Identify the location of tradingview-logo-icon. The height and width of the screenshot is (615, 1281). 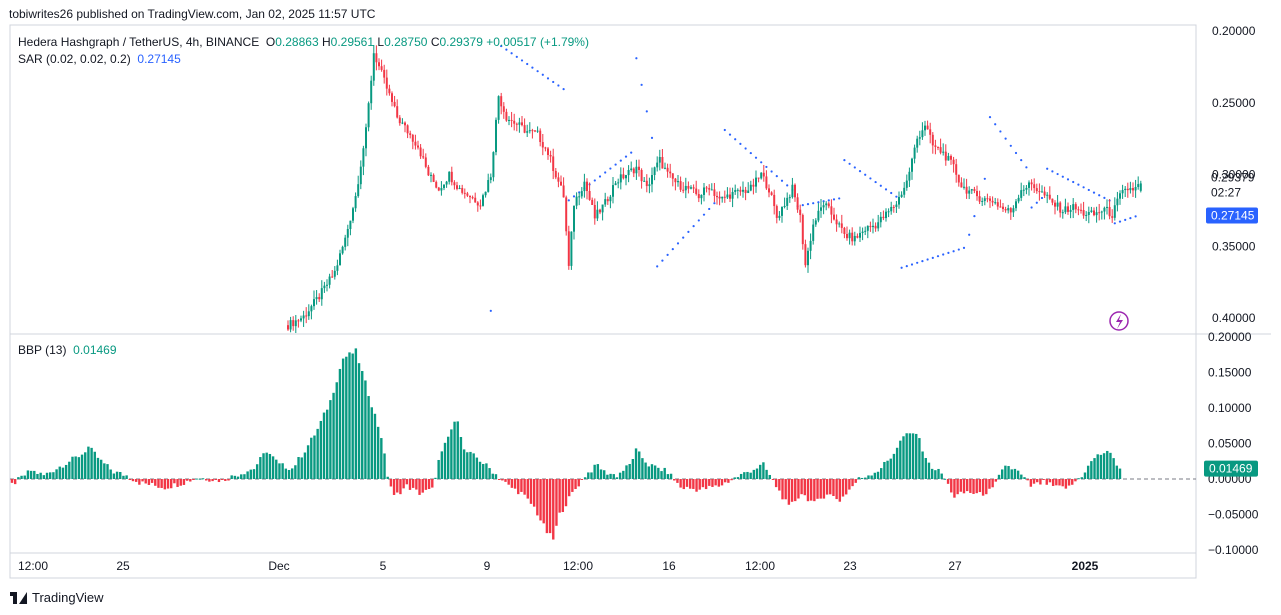
(20, 597).